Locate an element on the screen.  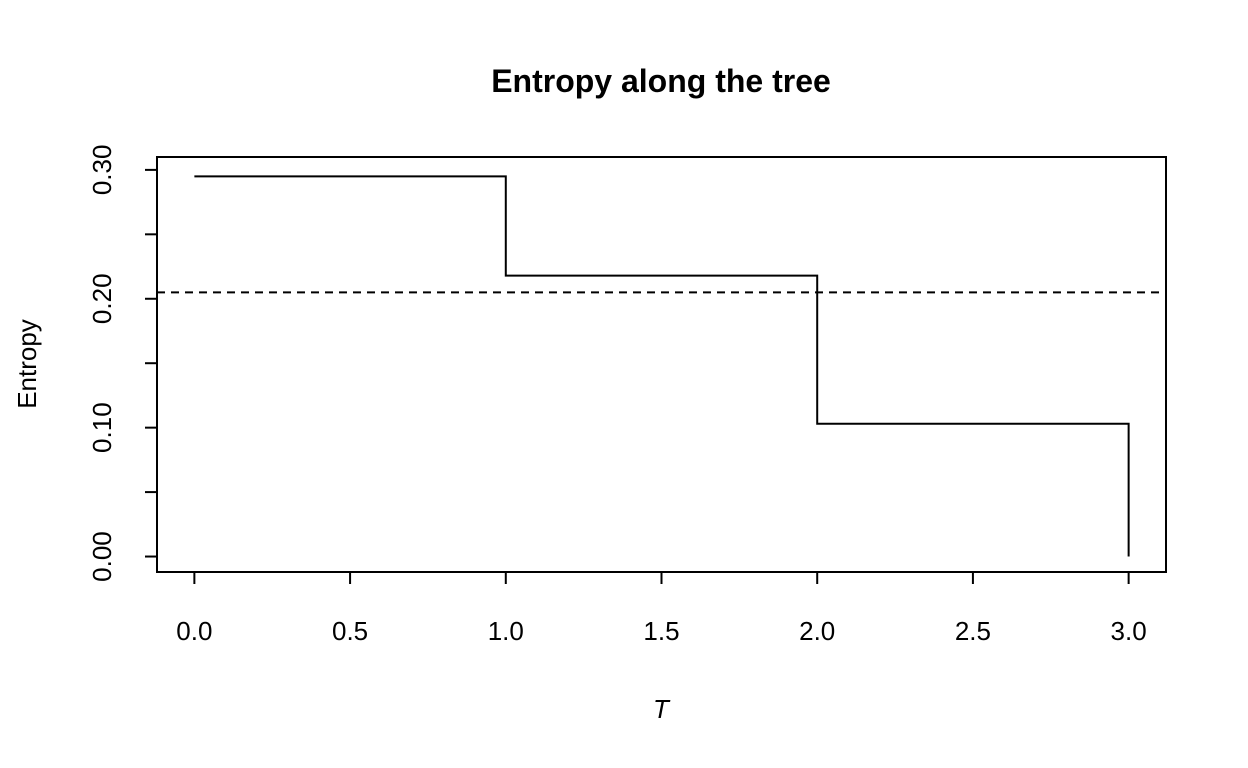
x-axis-label: T is located at coordinates (662, 709).